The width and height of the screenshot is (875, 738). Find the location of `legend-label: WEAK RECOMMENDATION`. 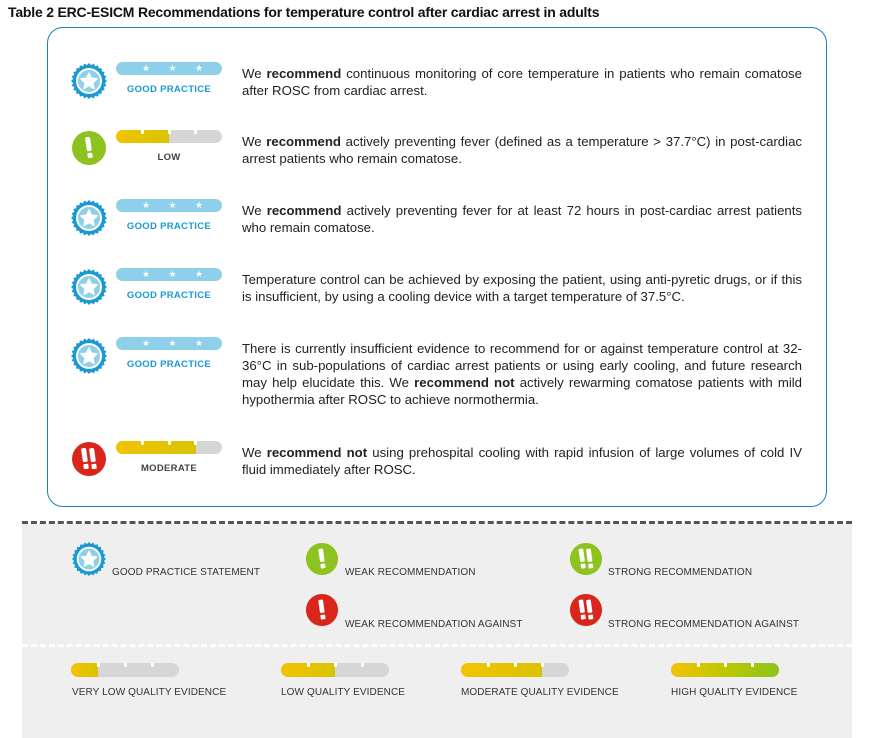

legend-label: WEAK RECOMMENDATION is located at coordinates (410, 572).